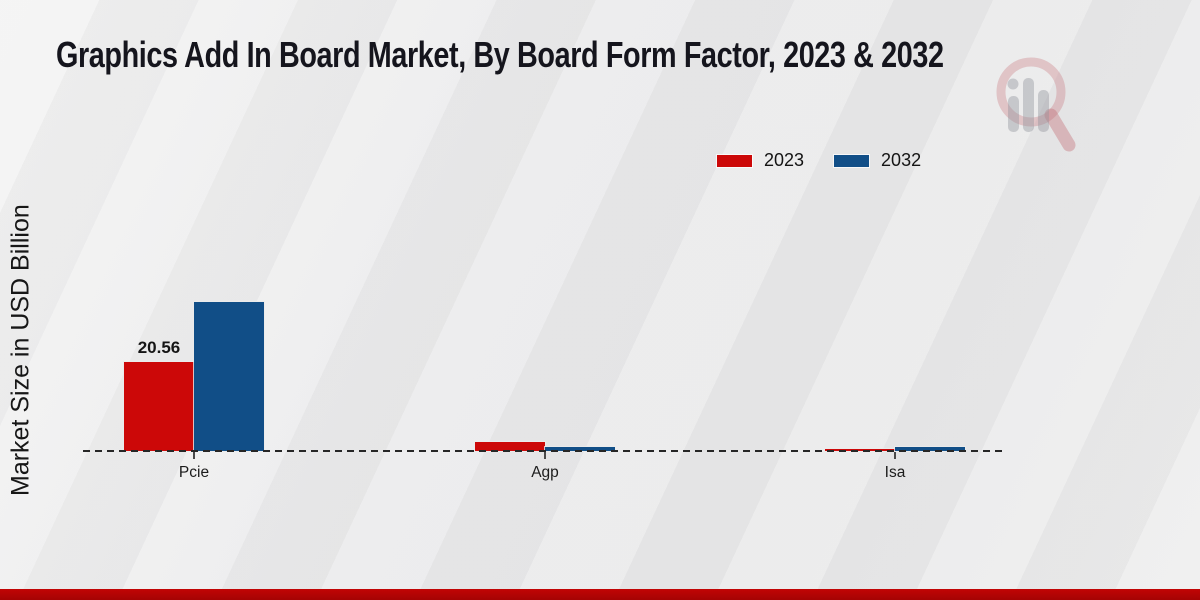 The height and width of the screenshot is (600, 1200). What do you see at coordinates (852, 160) in the screenshot?
I see `legend-swatch-2032` at bounding box center [852, 160].